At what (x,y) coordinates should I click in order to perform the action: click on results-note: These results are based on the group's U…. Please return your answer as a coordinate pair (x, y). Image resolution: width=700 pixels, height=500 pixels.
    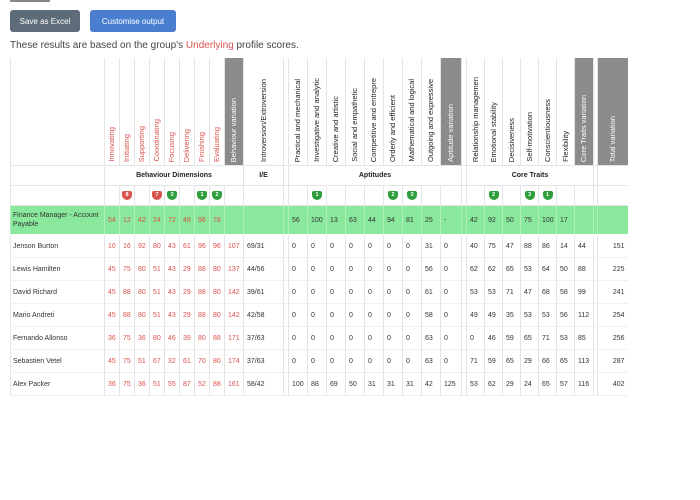
    Looking at the image, I should click on (154, 45).